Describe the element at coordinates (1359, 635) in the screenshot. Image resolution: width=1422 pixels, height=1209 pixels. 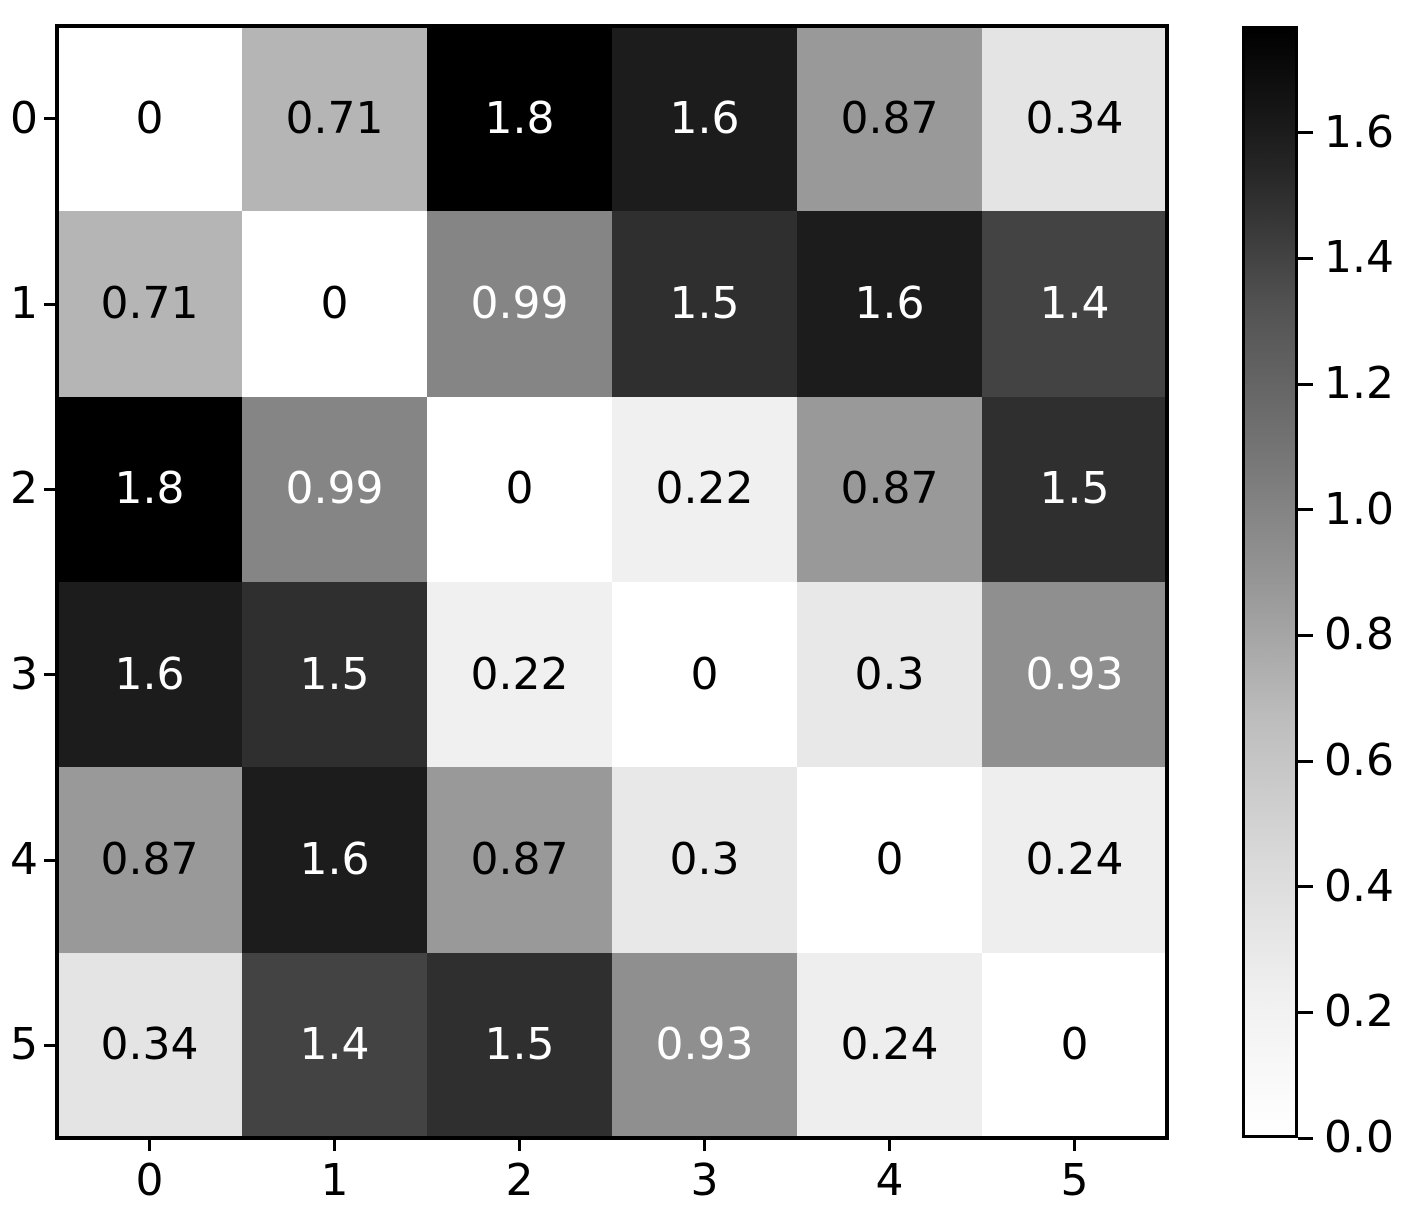
I see `colorbar-tick-label: 0.8` at that location.